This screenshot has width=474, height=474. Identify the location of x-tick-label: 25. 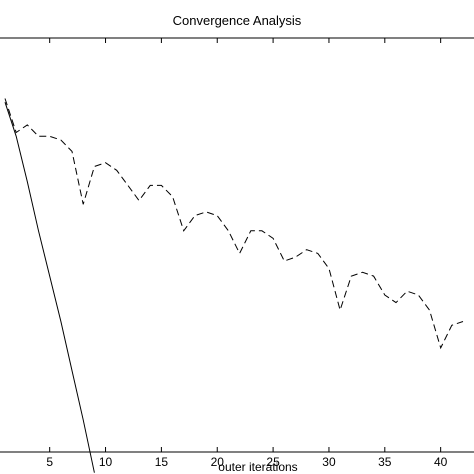
(273, 462).